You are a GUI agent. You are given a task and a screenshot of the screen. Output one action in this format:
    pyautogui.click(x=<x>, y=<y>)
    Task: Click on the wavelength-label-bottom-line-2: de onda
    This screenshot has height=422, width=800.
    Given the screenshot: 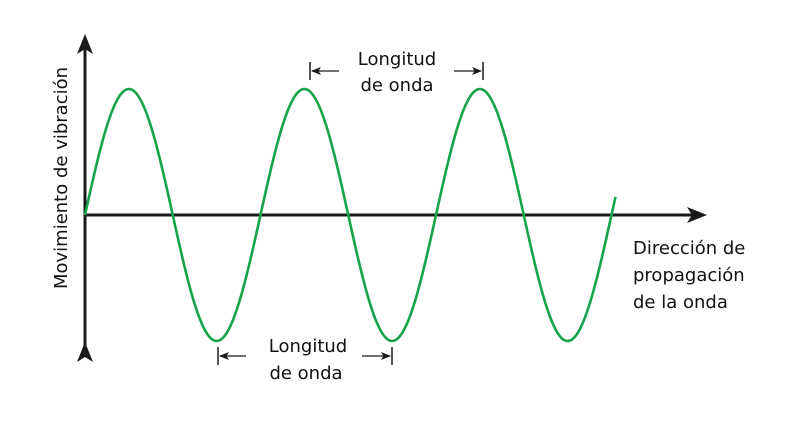 What is the action you would take?
    pyautogui.click(x=305, y=373)
    